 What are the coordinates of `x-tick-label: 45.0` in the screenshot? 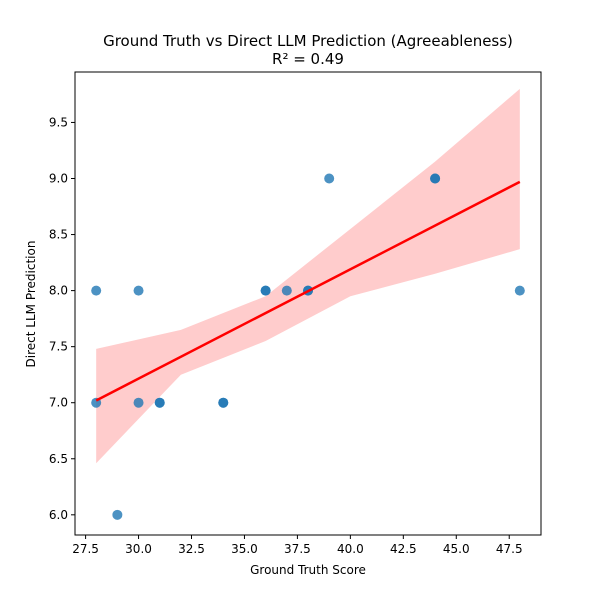 It's located at (456, 549).